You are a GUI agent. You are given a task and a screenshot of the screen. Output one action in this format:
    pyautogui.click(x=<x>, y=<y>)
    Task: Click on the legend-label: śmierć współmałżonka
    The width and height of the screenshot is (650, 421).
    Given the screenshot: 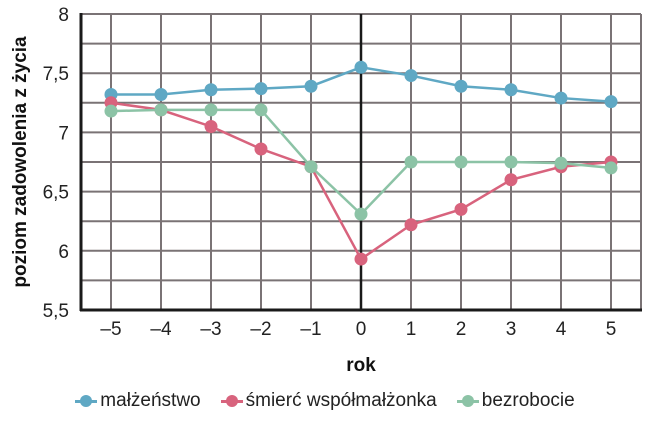 What is the action you would take?
    pyautogui.click(x=341, y=400)
    